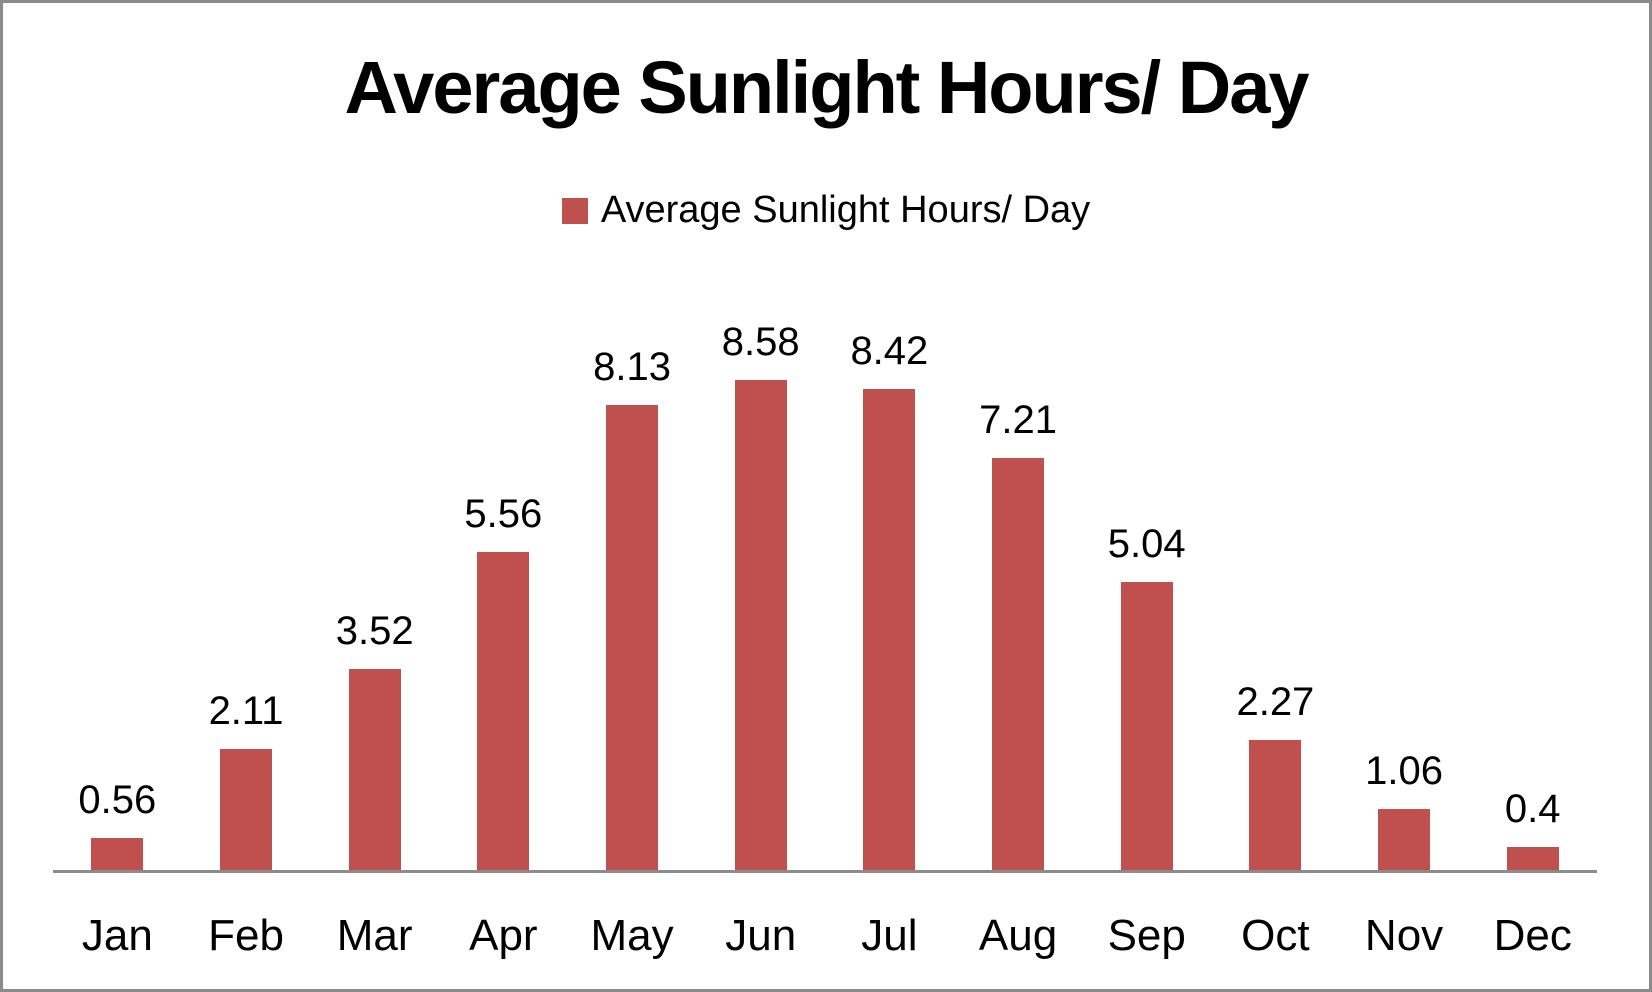 This screenshot has width=1652, height=992. Describe the element at coordinates (117, 591) in the screenshot. I see `bar-column: 0.56` at that location.